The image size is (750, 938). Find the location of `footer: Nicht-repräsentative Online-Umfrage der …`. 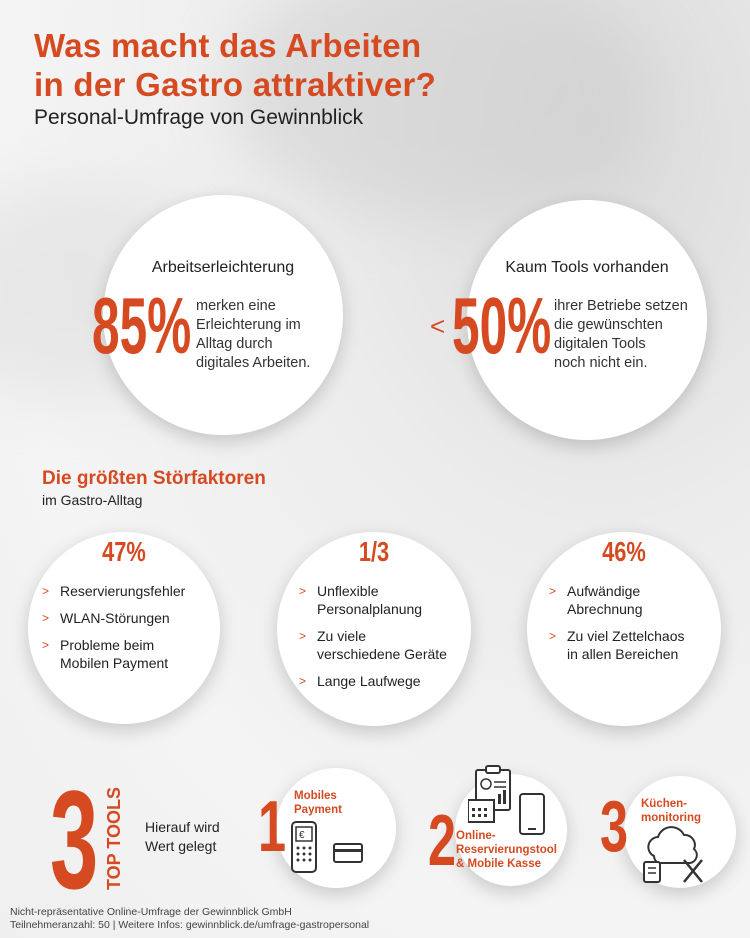

footer: Nicht-repräsentative Online-Umfrage der … is located at coordinates (189, 918).